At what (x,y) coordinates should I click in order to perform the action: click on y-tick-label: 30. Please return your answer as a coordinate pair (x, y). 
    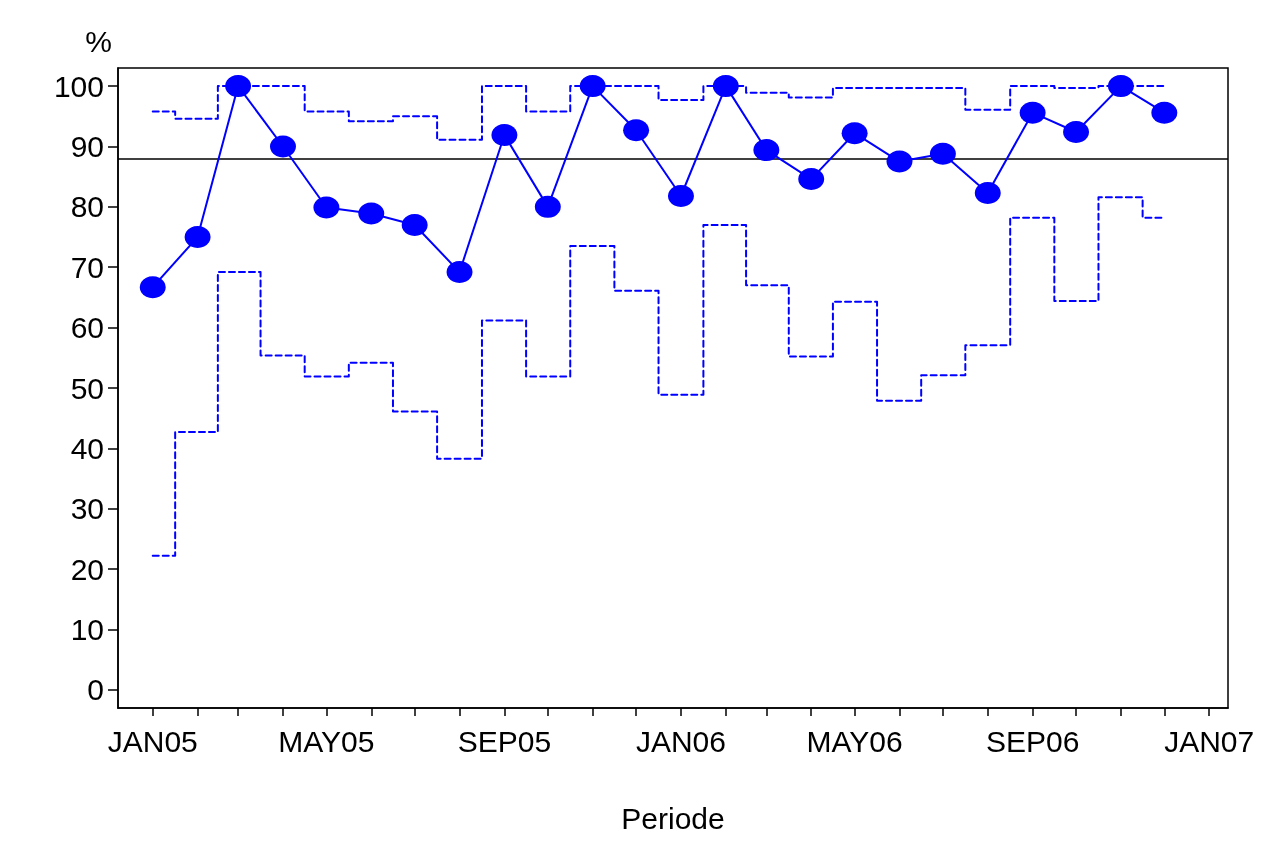
    Looking at the image, I should click on (87, 509).